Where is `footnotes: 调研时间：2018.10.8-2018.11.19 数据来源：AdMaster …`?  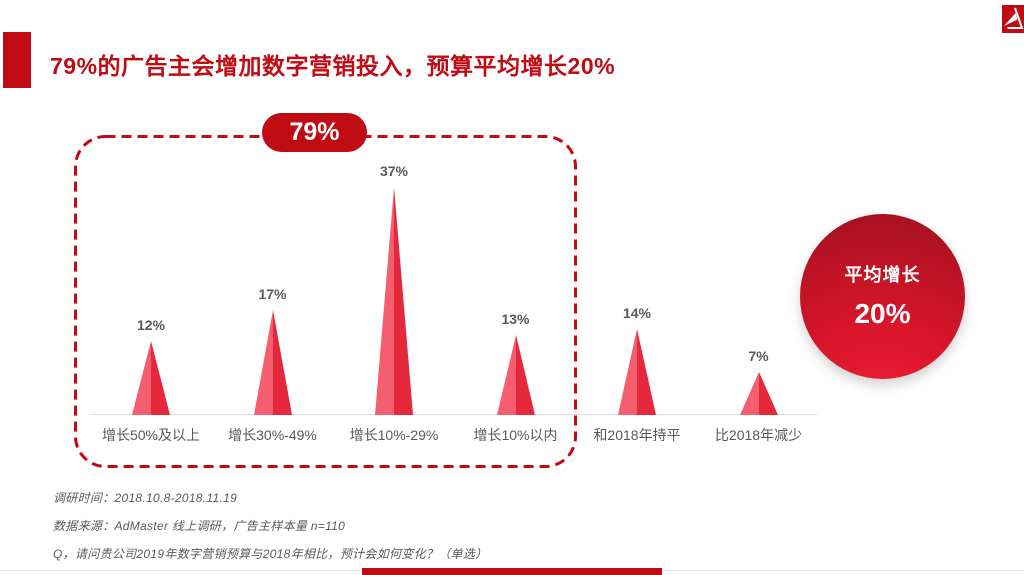
footnotes: 调研时间：2018.10.8-2018.11.19 数据来源：AdMaster … is located at coordinates (270, 531).